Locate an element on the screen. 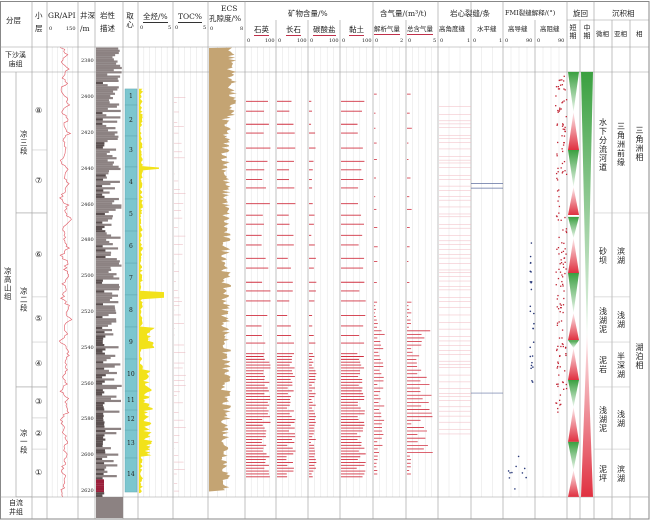 Image resolution: width=650 pixels, height=521 pixels. facies-label: 浅湖泥 is located at coordinates (603, 420).